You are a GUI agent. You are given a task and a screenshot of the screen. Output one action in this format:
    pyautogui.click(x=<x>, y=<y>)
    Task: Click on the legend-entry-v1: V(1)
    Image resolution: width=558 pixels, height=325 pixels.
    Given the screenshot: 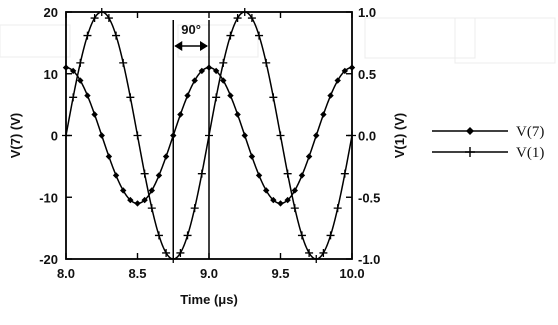 What is the action you would take?
    pyautogui.click(x=488, y=153)
    